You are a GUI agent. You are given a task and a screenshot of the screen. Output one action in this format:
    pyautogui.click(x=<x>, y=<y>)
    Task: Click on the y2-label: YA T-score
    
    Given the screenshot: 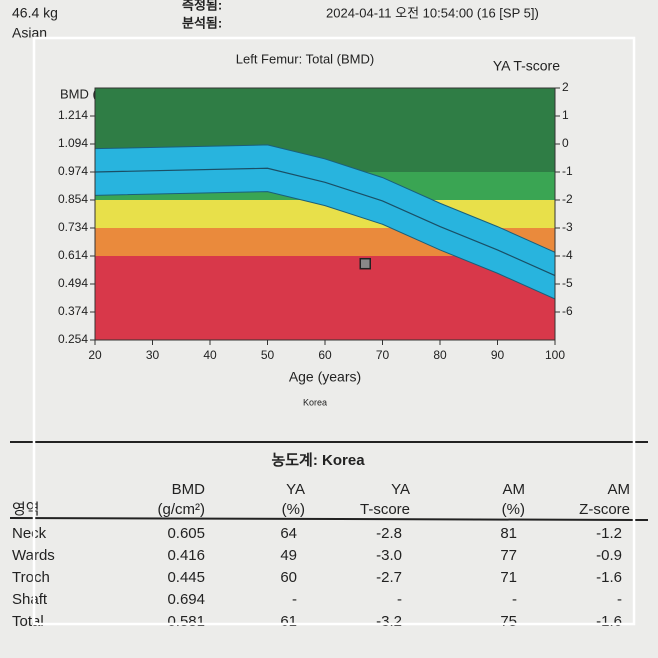 What is the action you would take?
    pyautogui.click(x=526, y=66)
    